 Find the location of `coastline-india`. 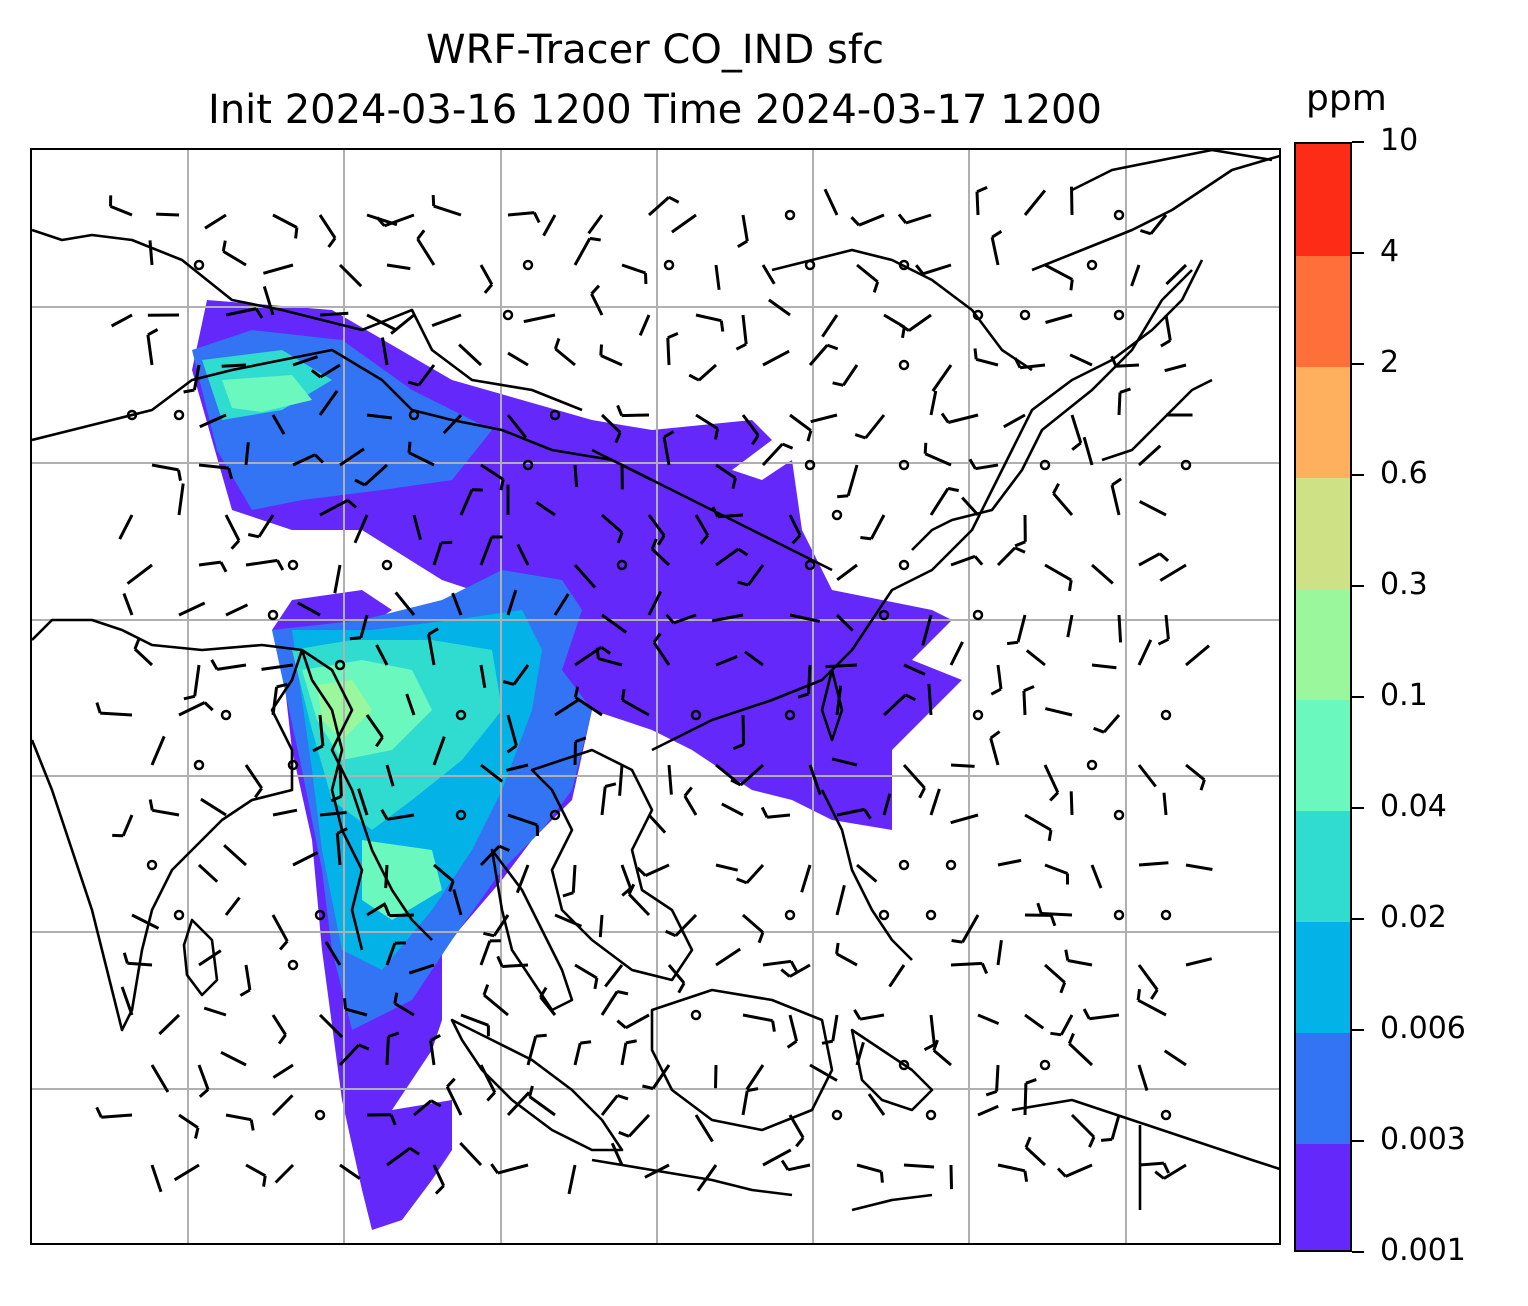

coastline-india is located at coordinates (168, 825).